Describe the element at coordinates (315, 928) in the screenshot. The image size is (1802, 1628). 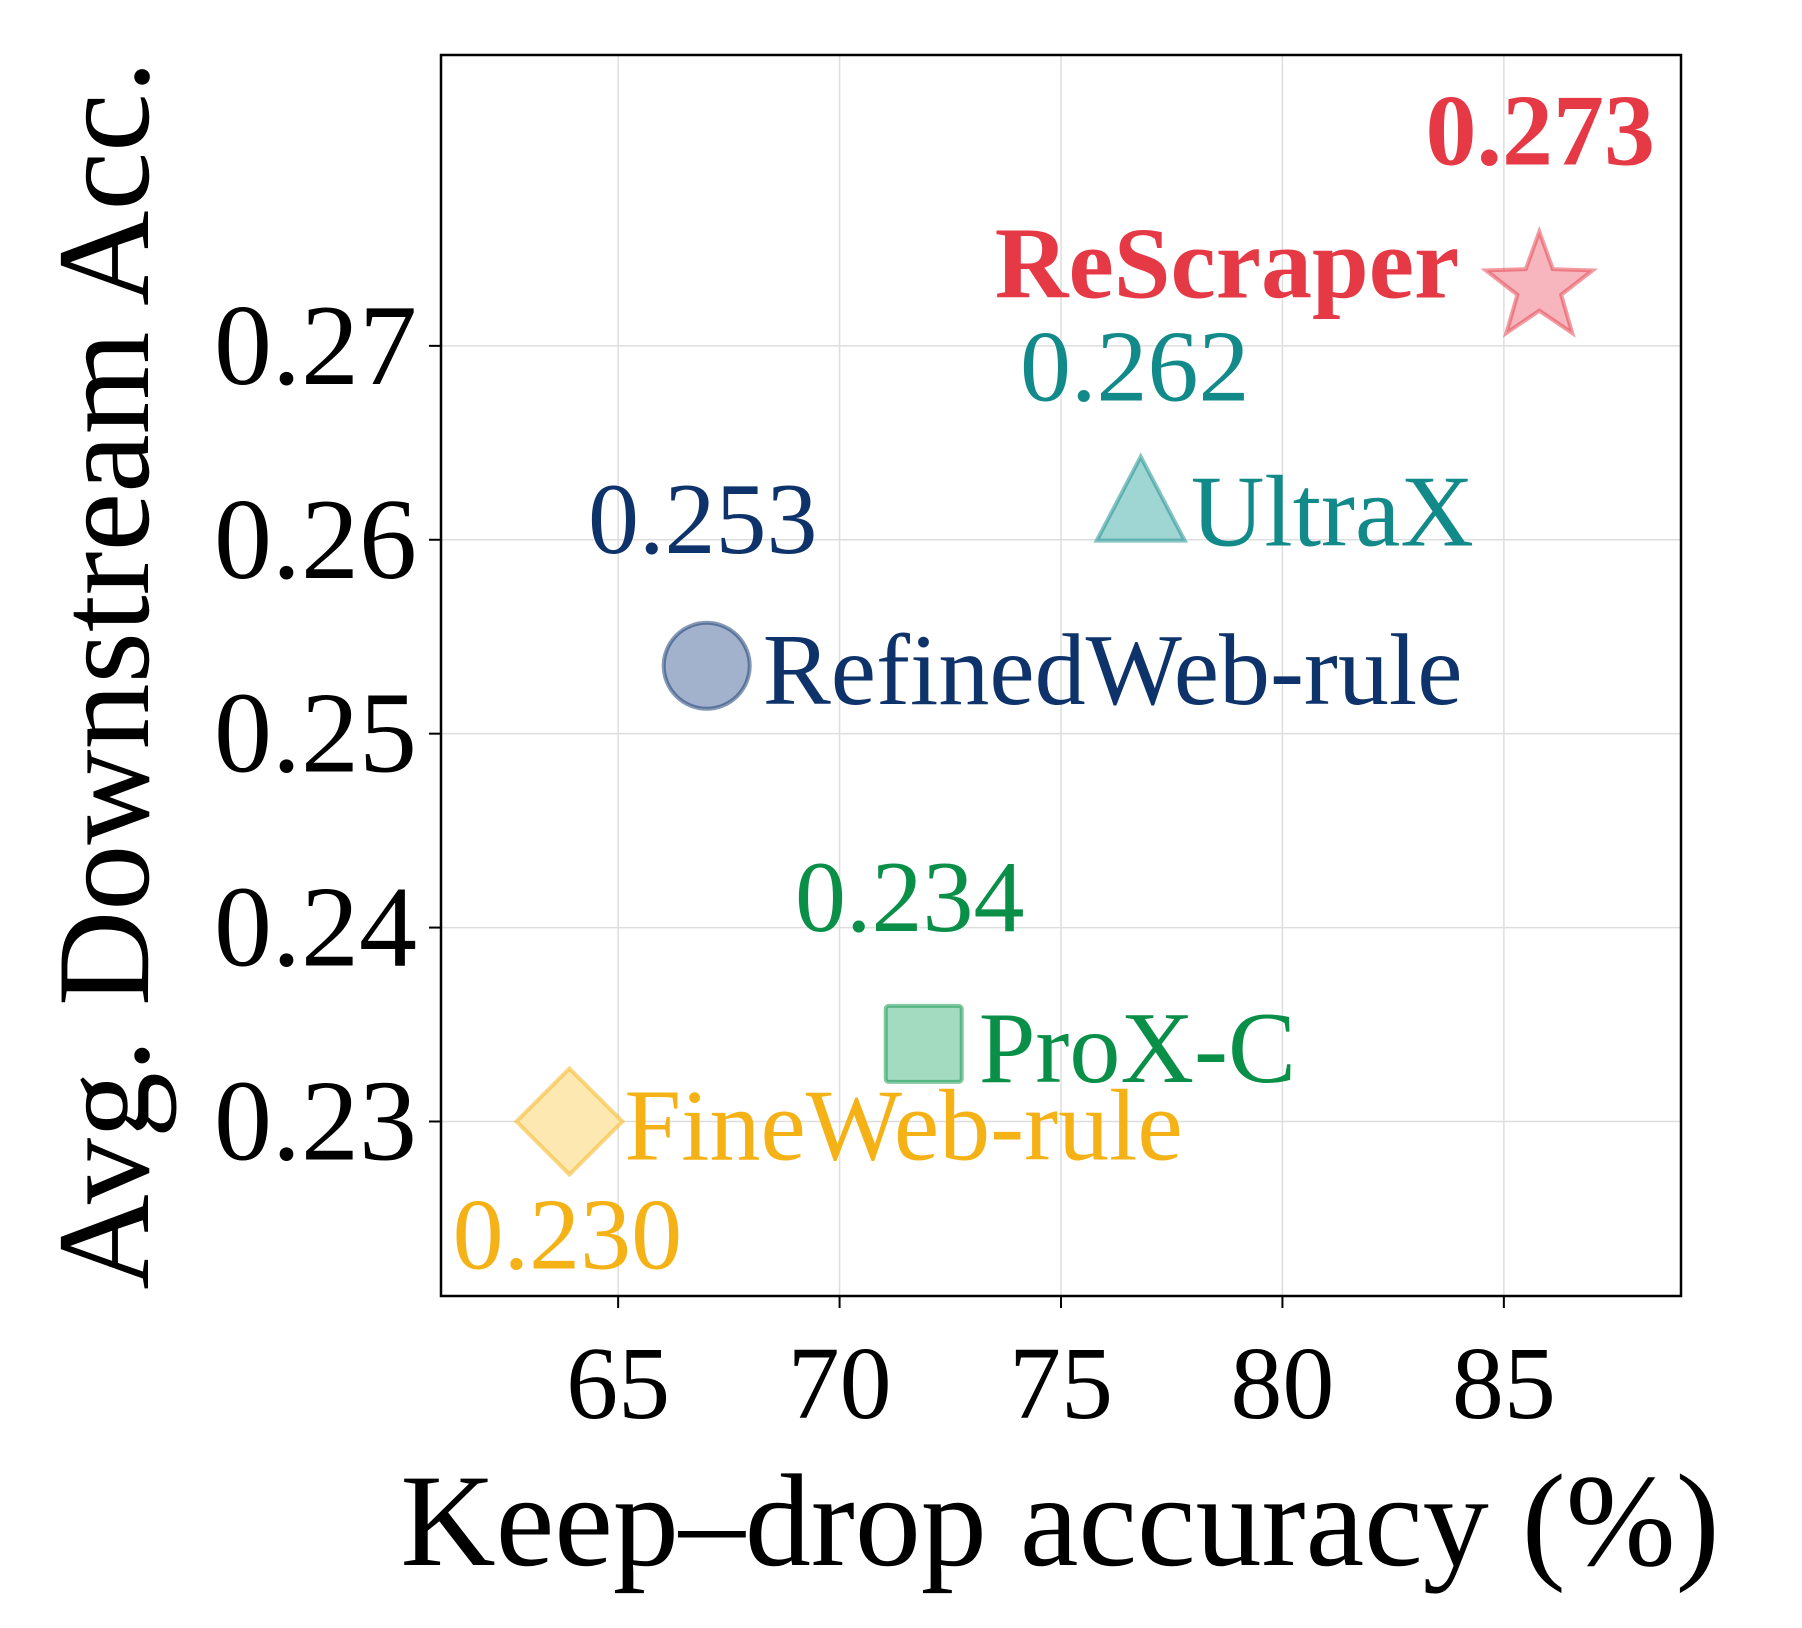
I see `y-tick-label: 0.24` at that location.